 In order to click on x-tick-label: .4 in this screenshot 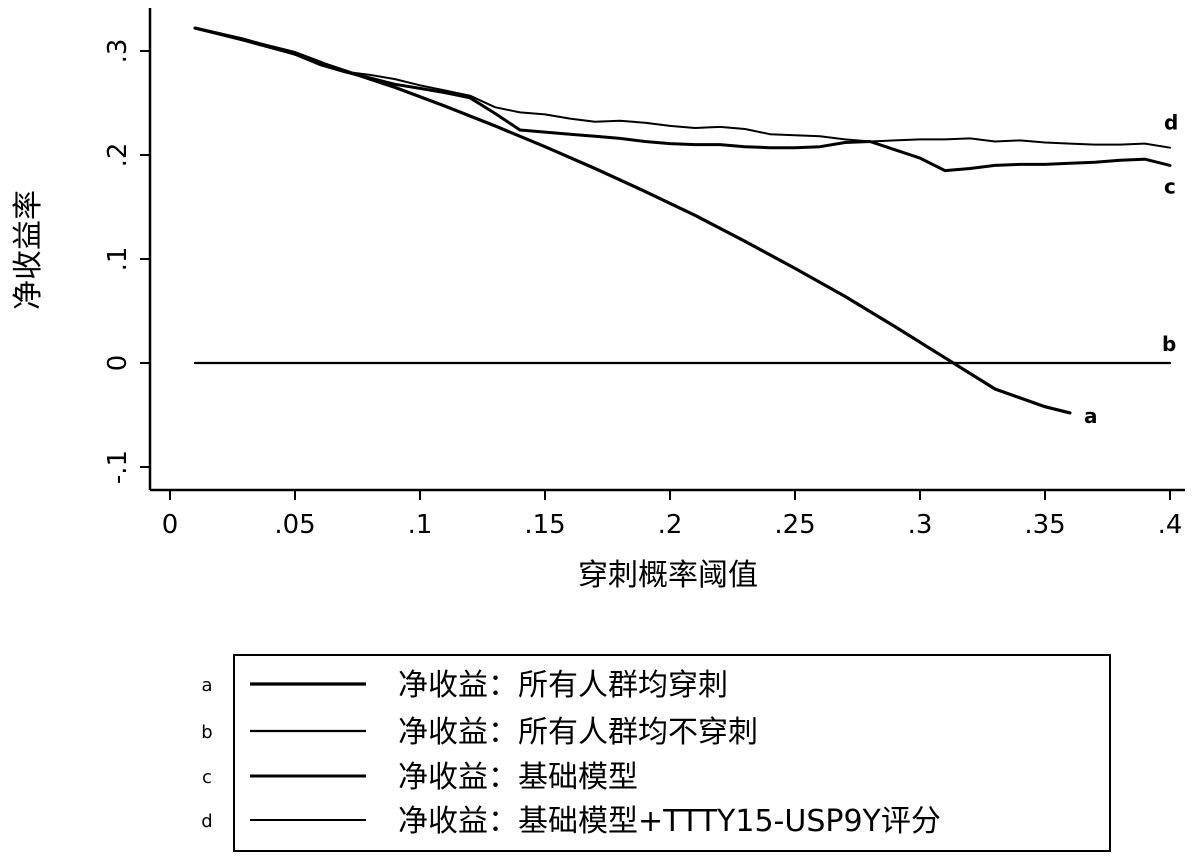, I will do `click(1170, 525)`.